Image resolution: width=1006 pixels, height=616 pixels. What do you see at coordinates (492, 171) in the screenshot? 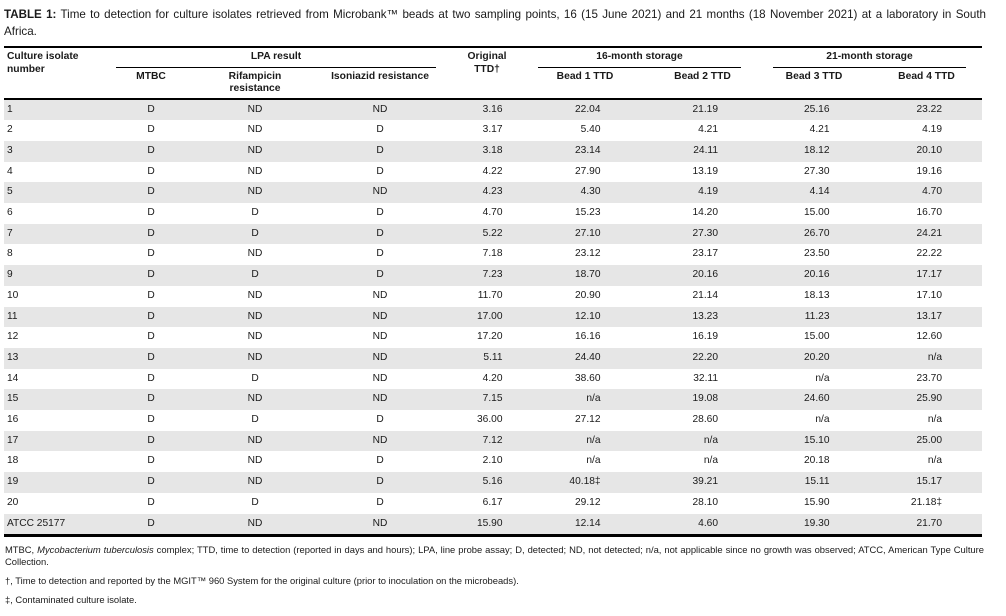
I see `cell-value: 4.22` at bounding box center [492, 171].